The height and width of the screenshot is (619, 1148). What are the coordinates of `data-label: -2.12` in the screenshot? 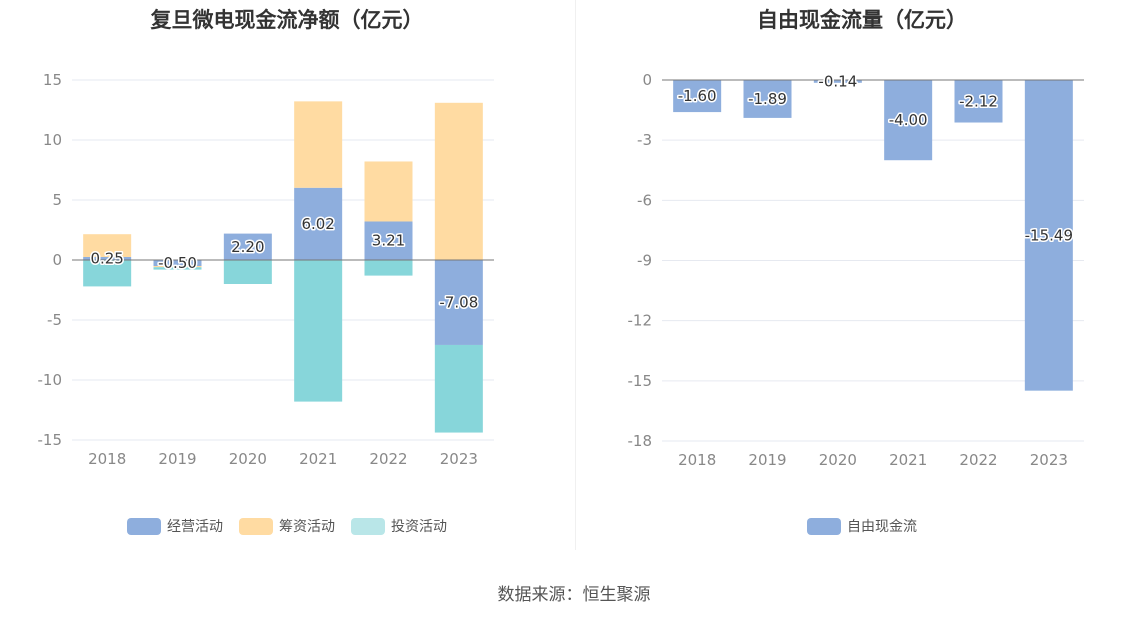 It's located at (978, 101).